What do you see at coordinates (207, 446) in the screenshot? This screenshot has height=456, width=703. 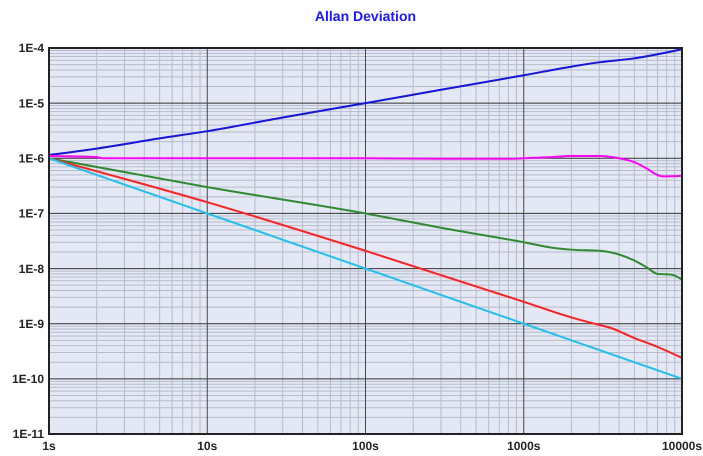 I see `x-tick-label: 10s` at bounding box center [207, 446].